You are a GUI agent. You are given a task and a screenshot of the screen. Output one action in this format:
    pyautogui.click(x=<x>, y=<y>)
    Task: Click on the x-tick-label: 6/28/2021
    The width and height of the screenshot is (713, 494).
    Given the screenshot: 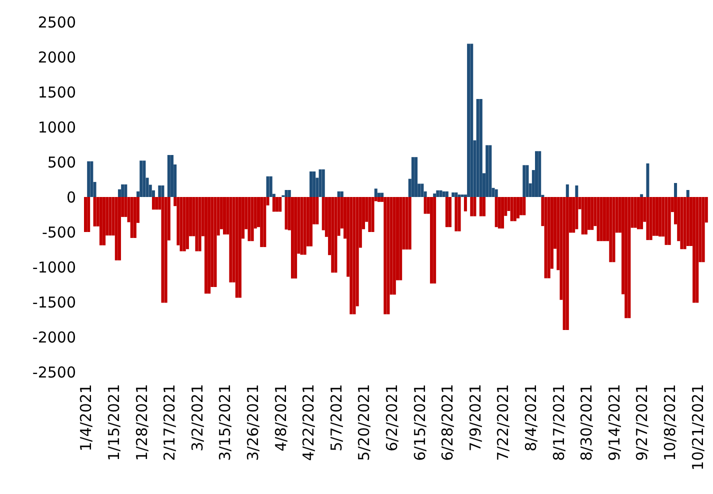 What is the action you would take?
    pyautogui.click(x=447, y=422)
    